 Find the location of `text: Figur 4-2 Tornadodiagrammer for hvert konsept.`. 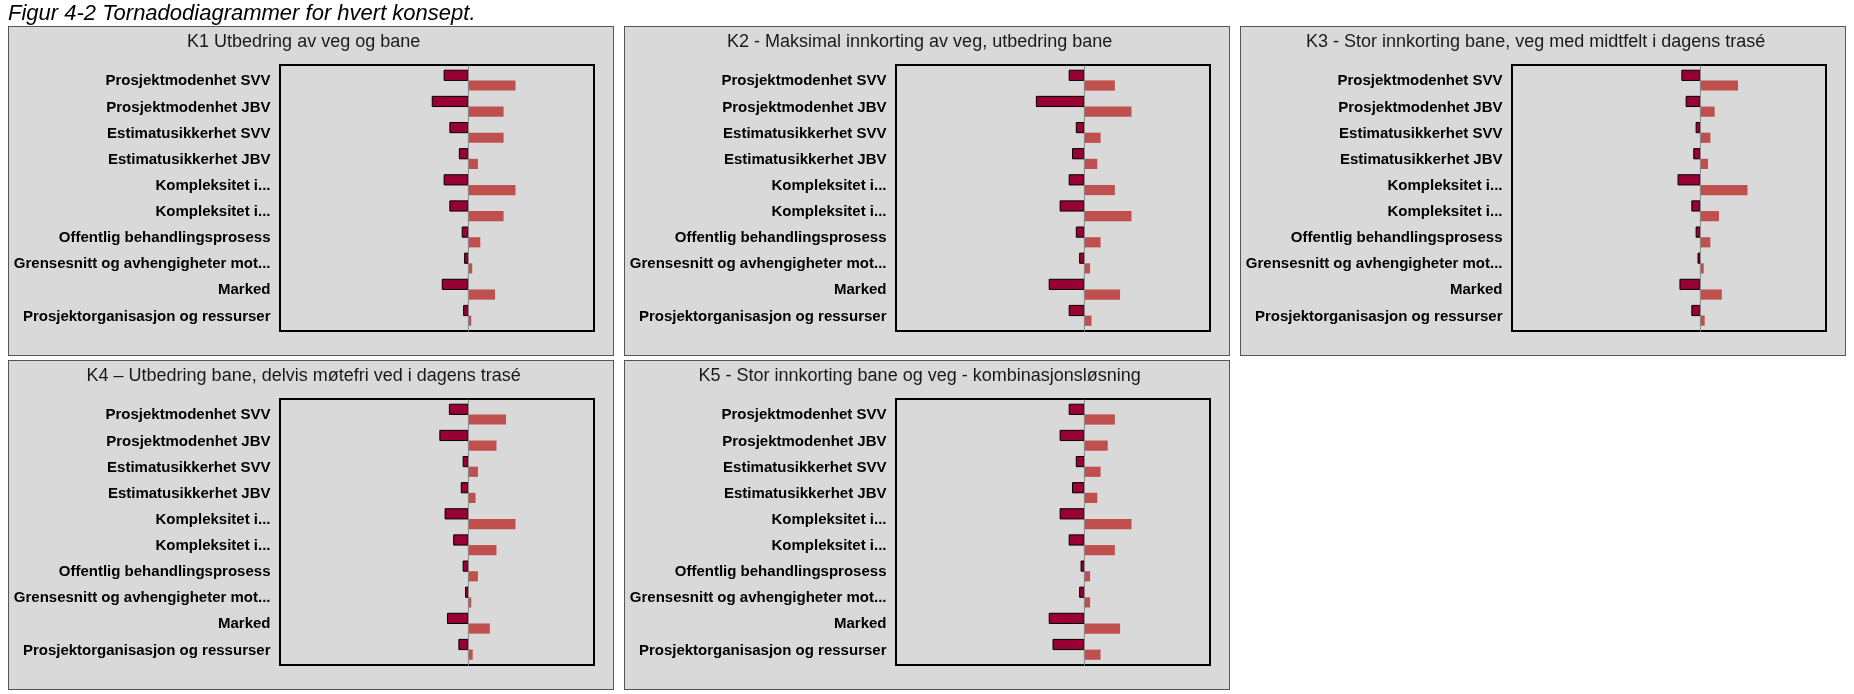

text: Figur 4-2 Tornadodiagrammer for hvert konsept. is located at coordinates (242, 13).